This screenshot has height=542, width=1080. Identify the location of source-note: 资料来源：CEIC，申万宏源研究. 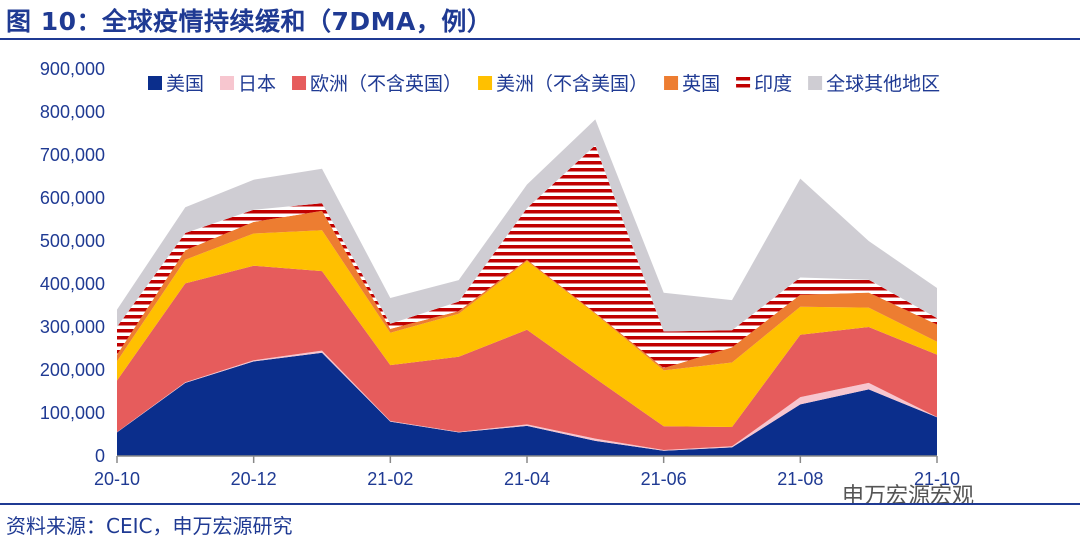
(149, 526).